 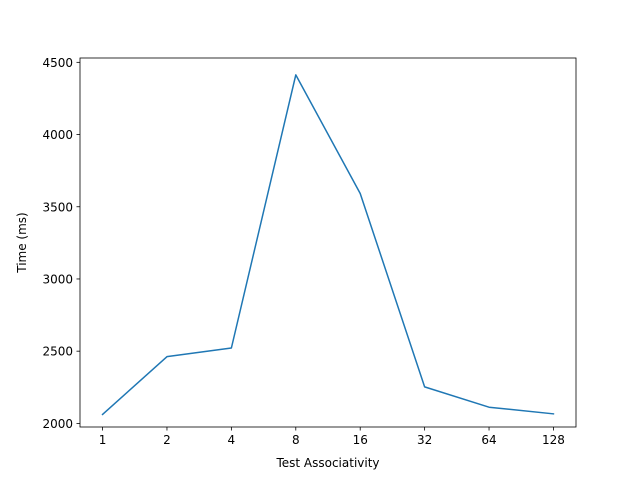 What do you see at coordinates (332, 437) in the screenshot?
I see `x-axis-ticks: 1 2 4 8 16 32 64 128` at bounding box center [332, 437].